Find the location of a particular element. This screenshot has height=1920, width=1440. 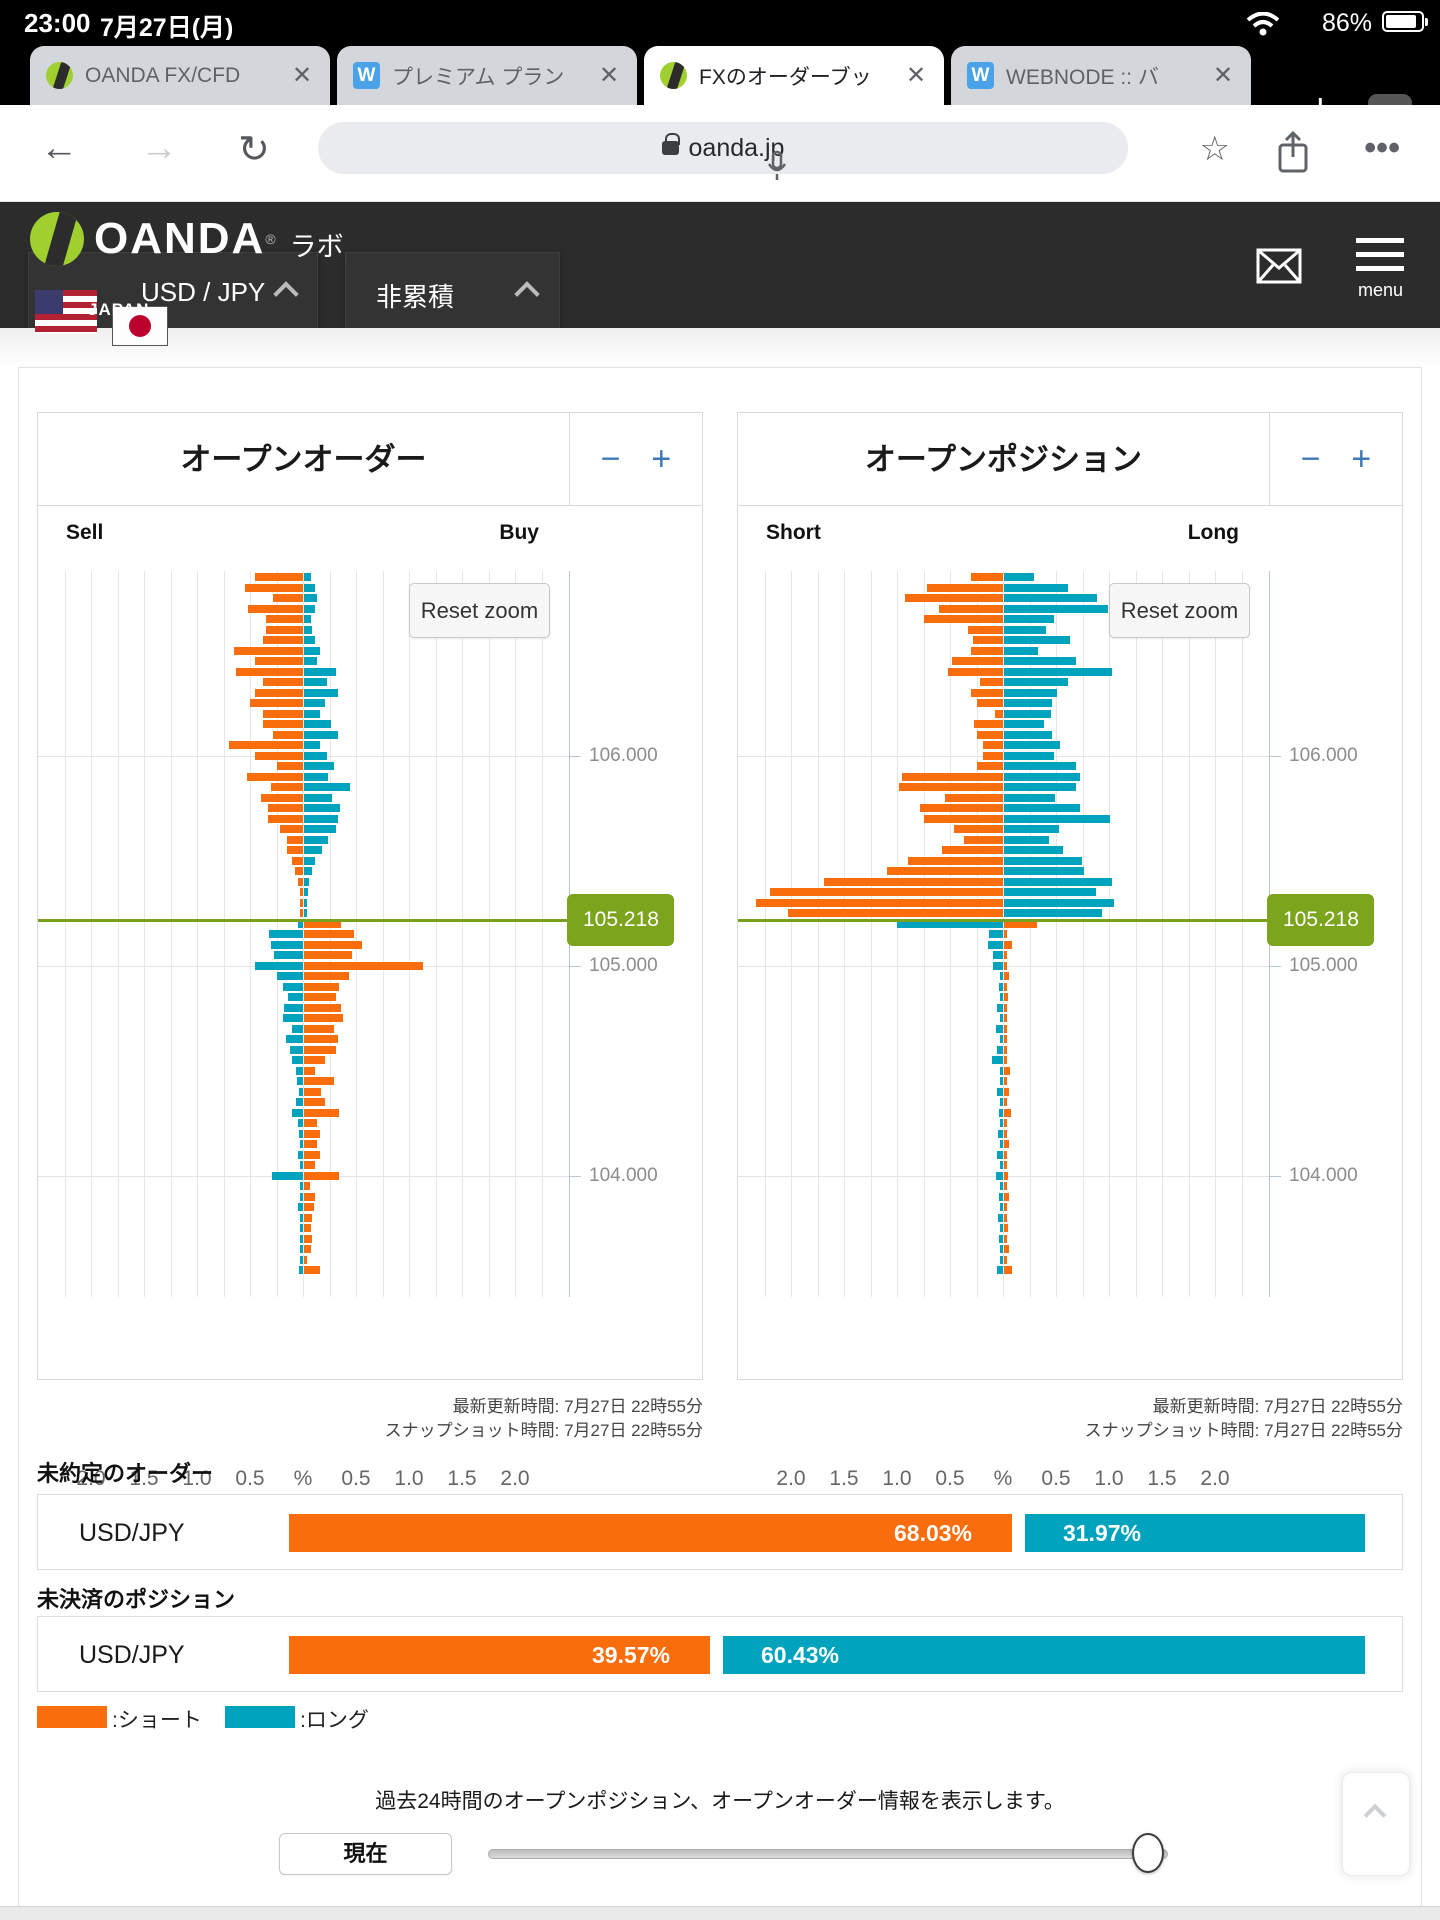

scroll-to-top-button is located at coordinates (1376, 1824).